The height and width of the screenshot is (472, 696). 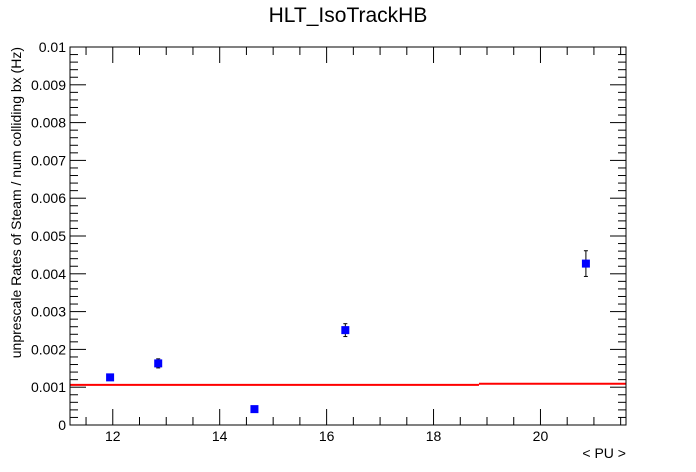 What do you see at coordinates (220, 436) in the screenshot?
I see `x-tick-label: 14` at bounding box center [220, 436].